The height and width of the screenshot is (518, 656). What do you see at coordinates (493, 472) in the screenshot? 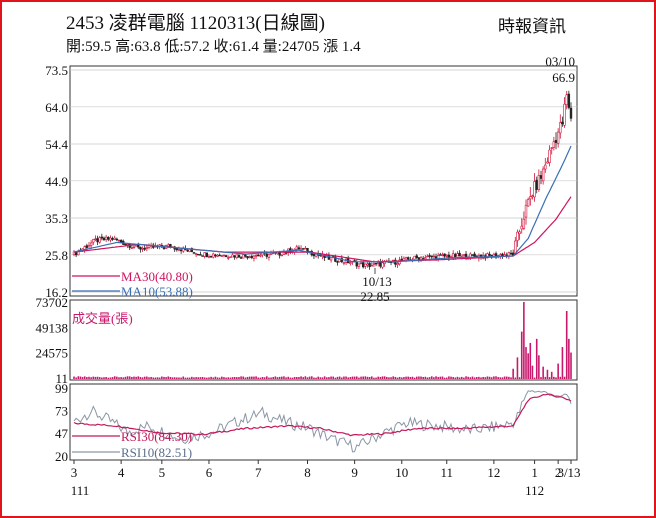
I see `x-tick-label: 12` at bounding box center [493, 472].